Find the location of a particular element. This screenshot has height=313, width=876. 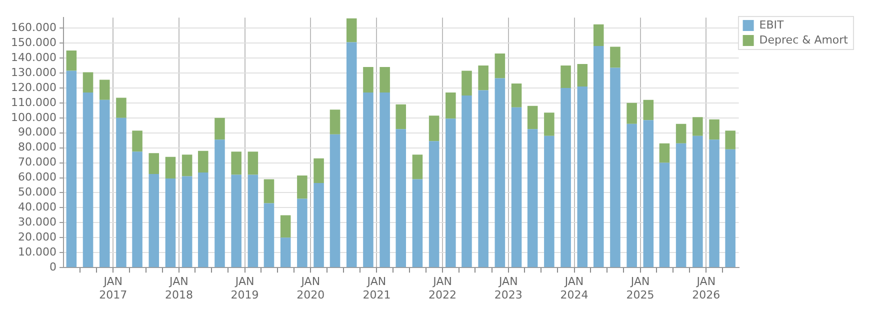

y-tick-label: 0 is located at coordinates (52, 267).